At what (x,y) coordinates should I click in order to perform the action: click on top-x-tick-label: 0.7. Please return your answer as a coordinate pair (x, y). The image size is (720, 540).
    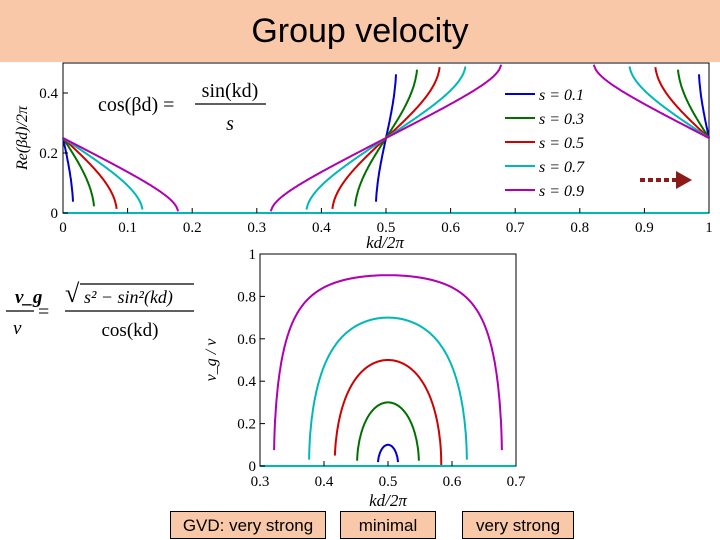
    Looking at the image, I should click on (515, 228).